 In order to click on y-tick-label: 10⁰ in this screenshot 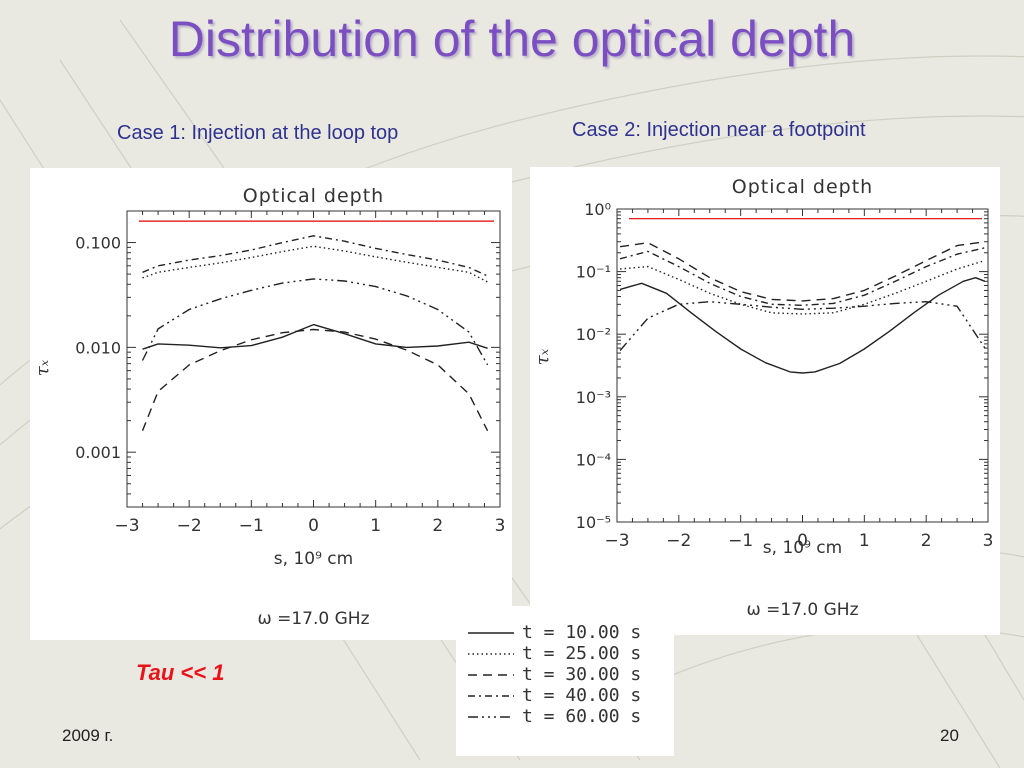, I will do `click(597, 209)`.